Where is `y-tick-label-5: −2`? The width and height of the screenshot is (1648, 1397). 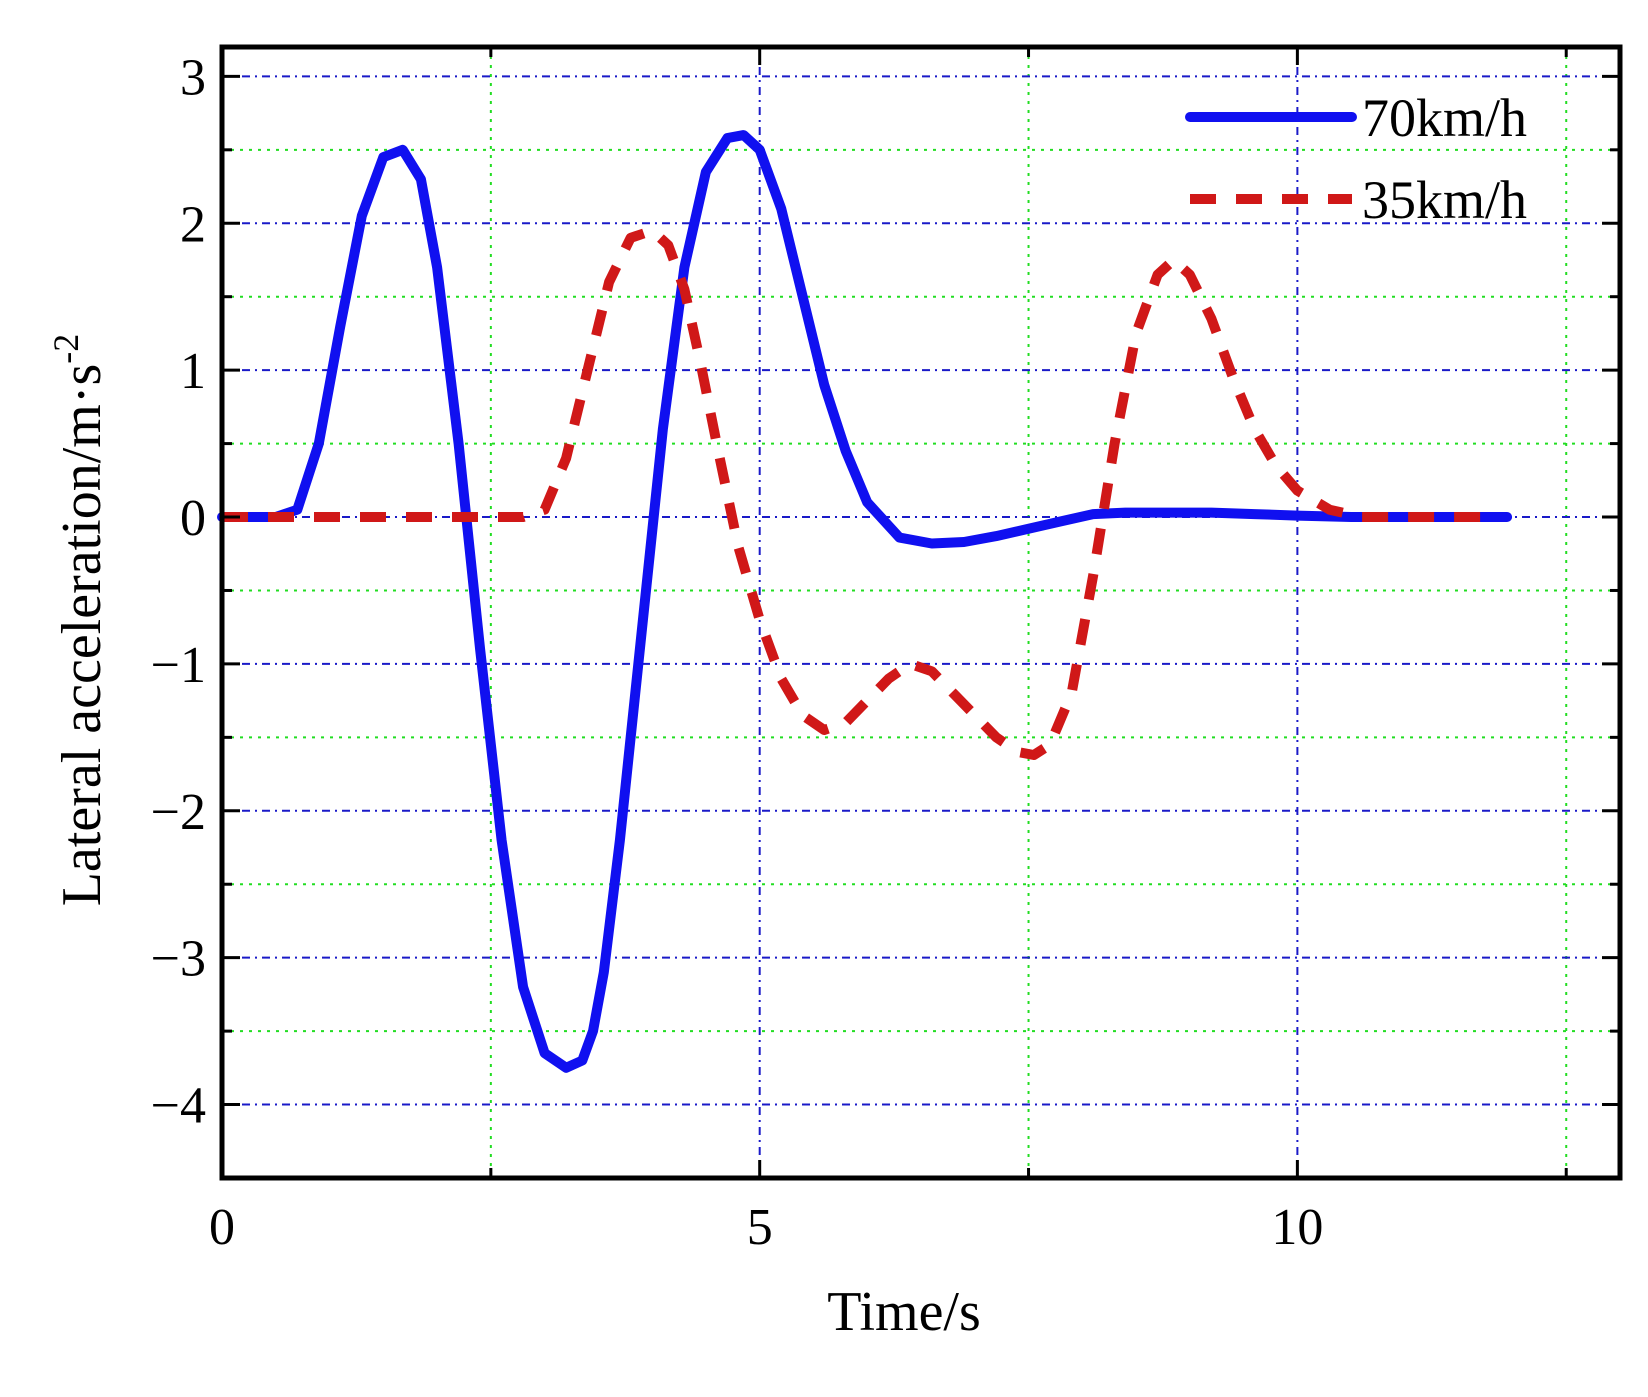
y-tick-label-5: −2 is located at coordinates (178, 812).